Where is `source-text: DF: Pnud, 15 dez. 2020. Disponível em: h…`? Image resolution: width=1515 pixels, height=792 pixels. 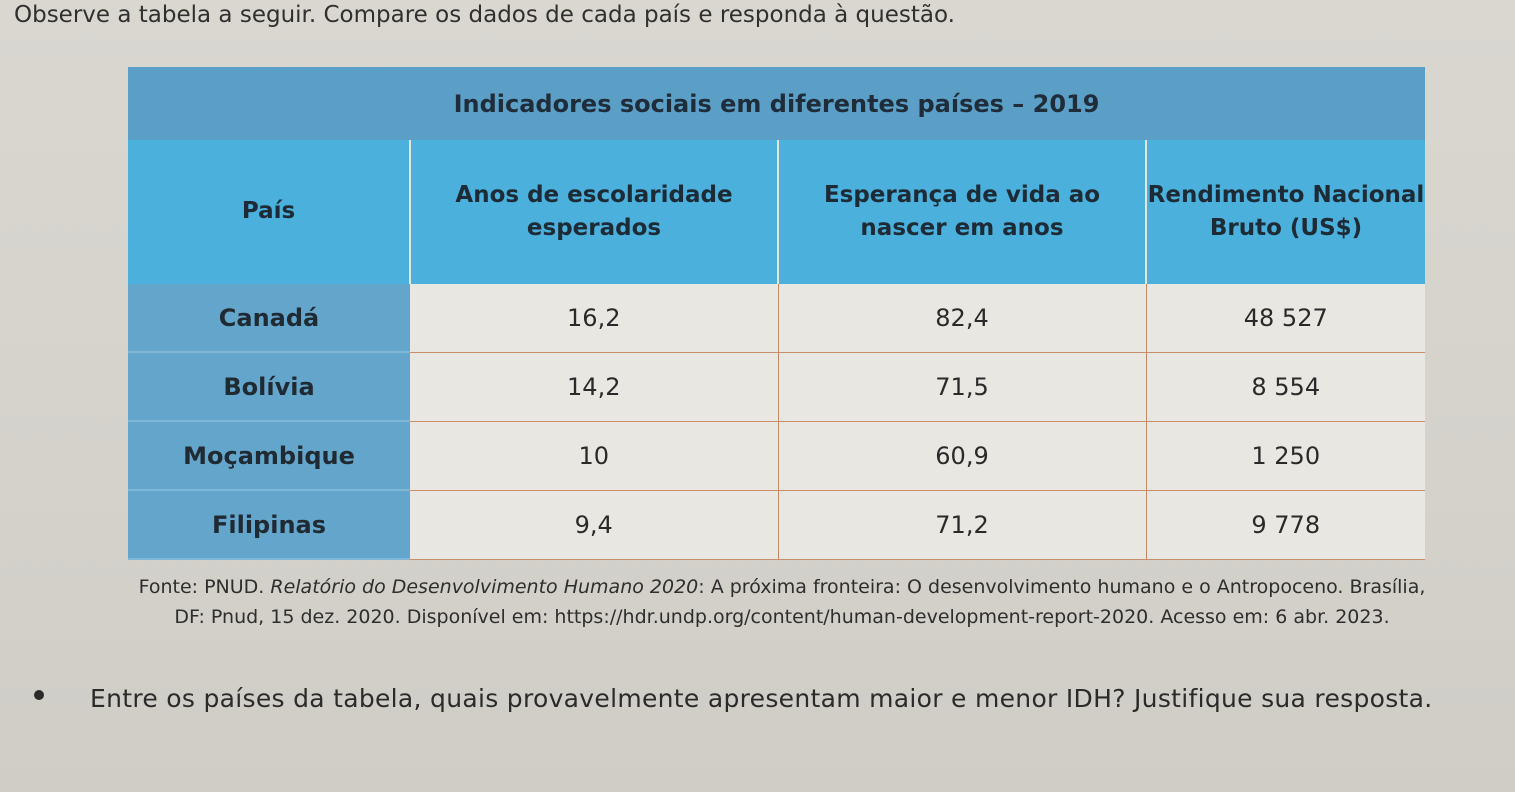 source-text: DF: Pnud, 15 dez. 2020. Disponível em: h… is located at coordinates (782, 617).